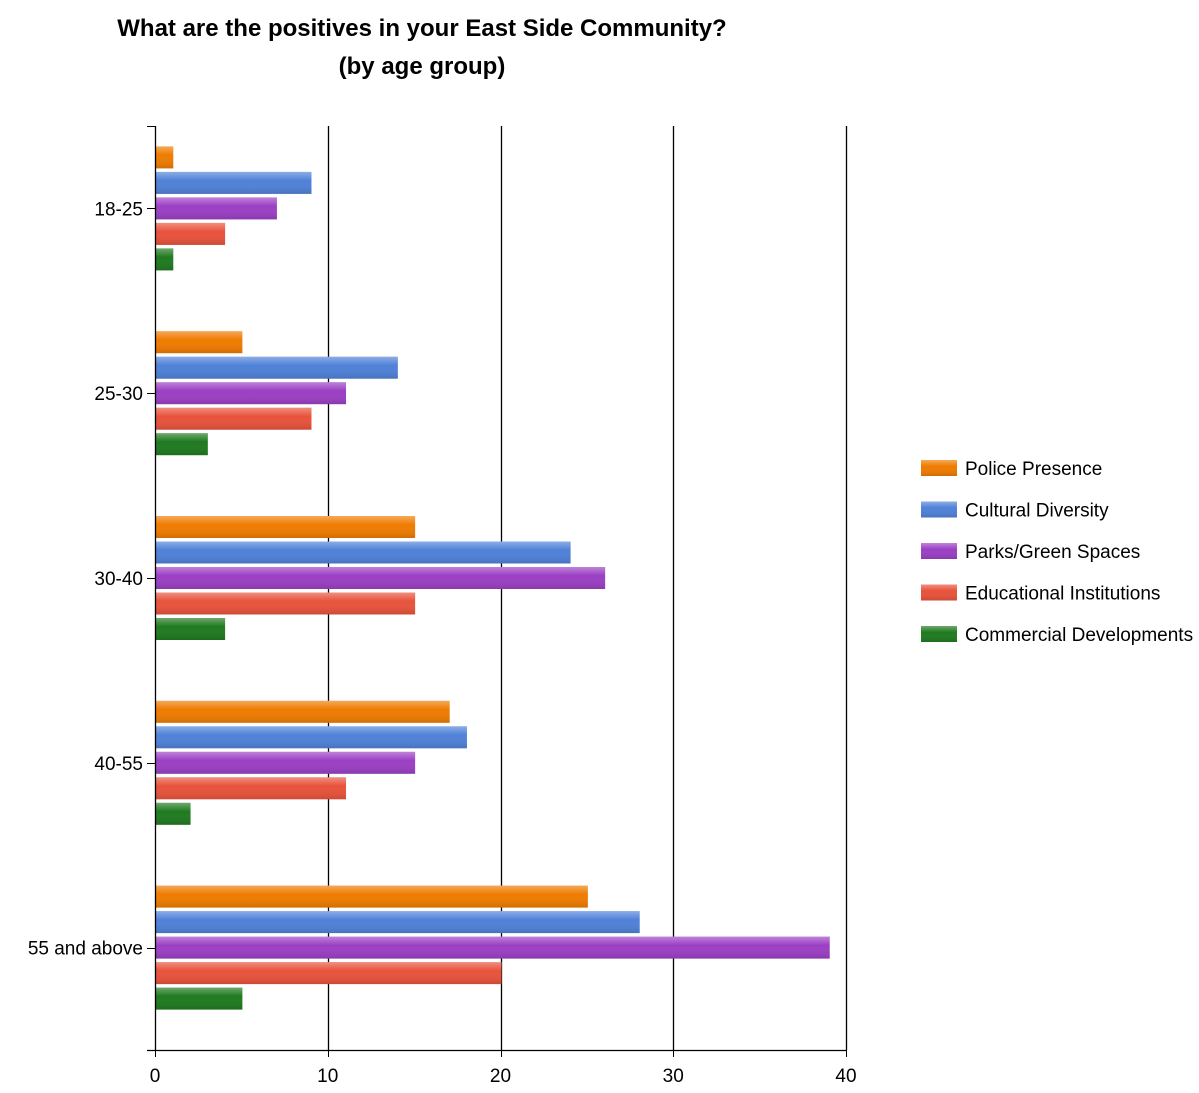  Describe the element at coordinates (118, 764) in the screenshot. I see `category-label: 40-55` at that location.